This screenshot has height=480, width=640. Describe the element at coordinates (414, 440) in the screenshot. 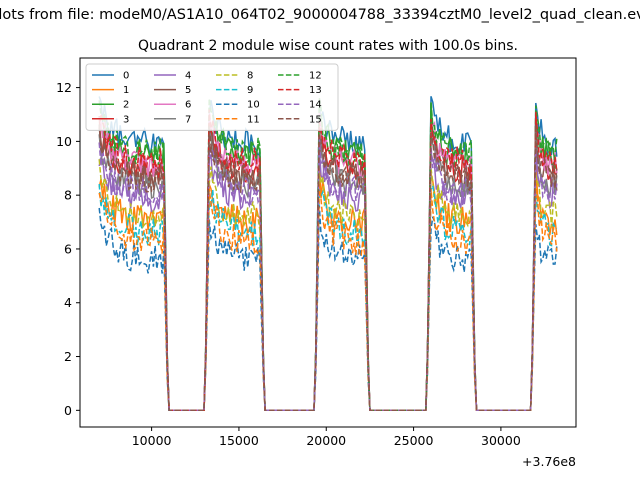

I see `x-tick-label: 25000` at that location.